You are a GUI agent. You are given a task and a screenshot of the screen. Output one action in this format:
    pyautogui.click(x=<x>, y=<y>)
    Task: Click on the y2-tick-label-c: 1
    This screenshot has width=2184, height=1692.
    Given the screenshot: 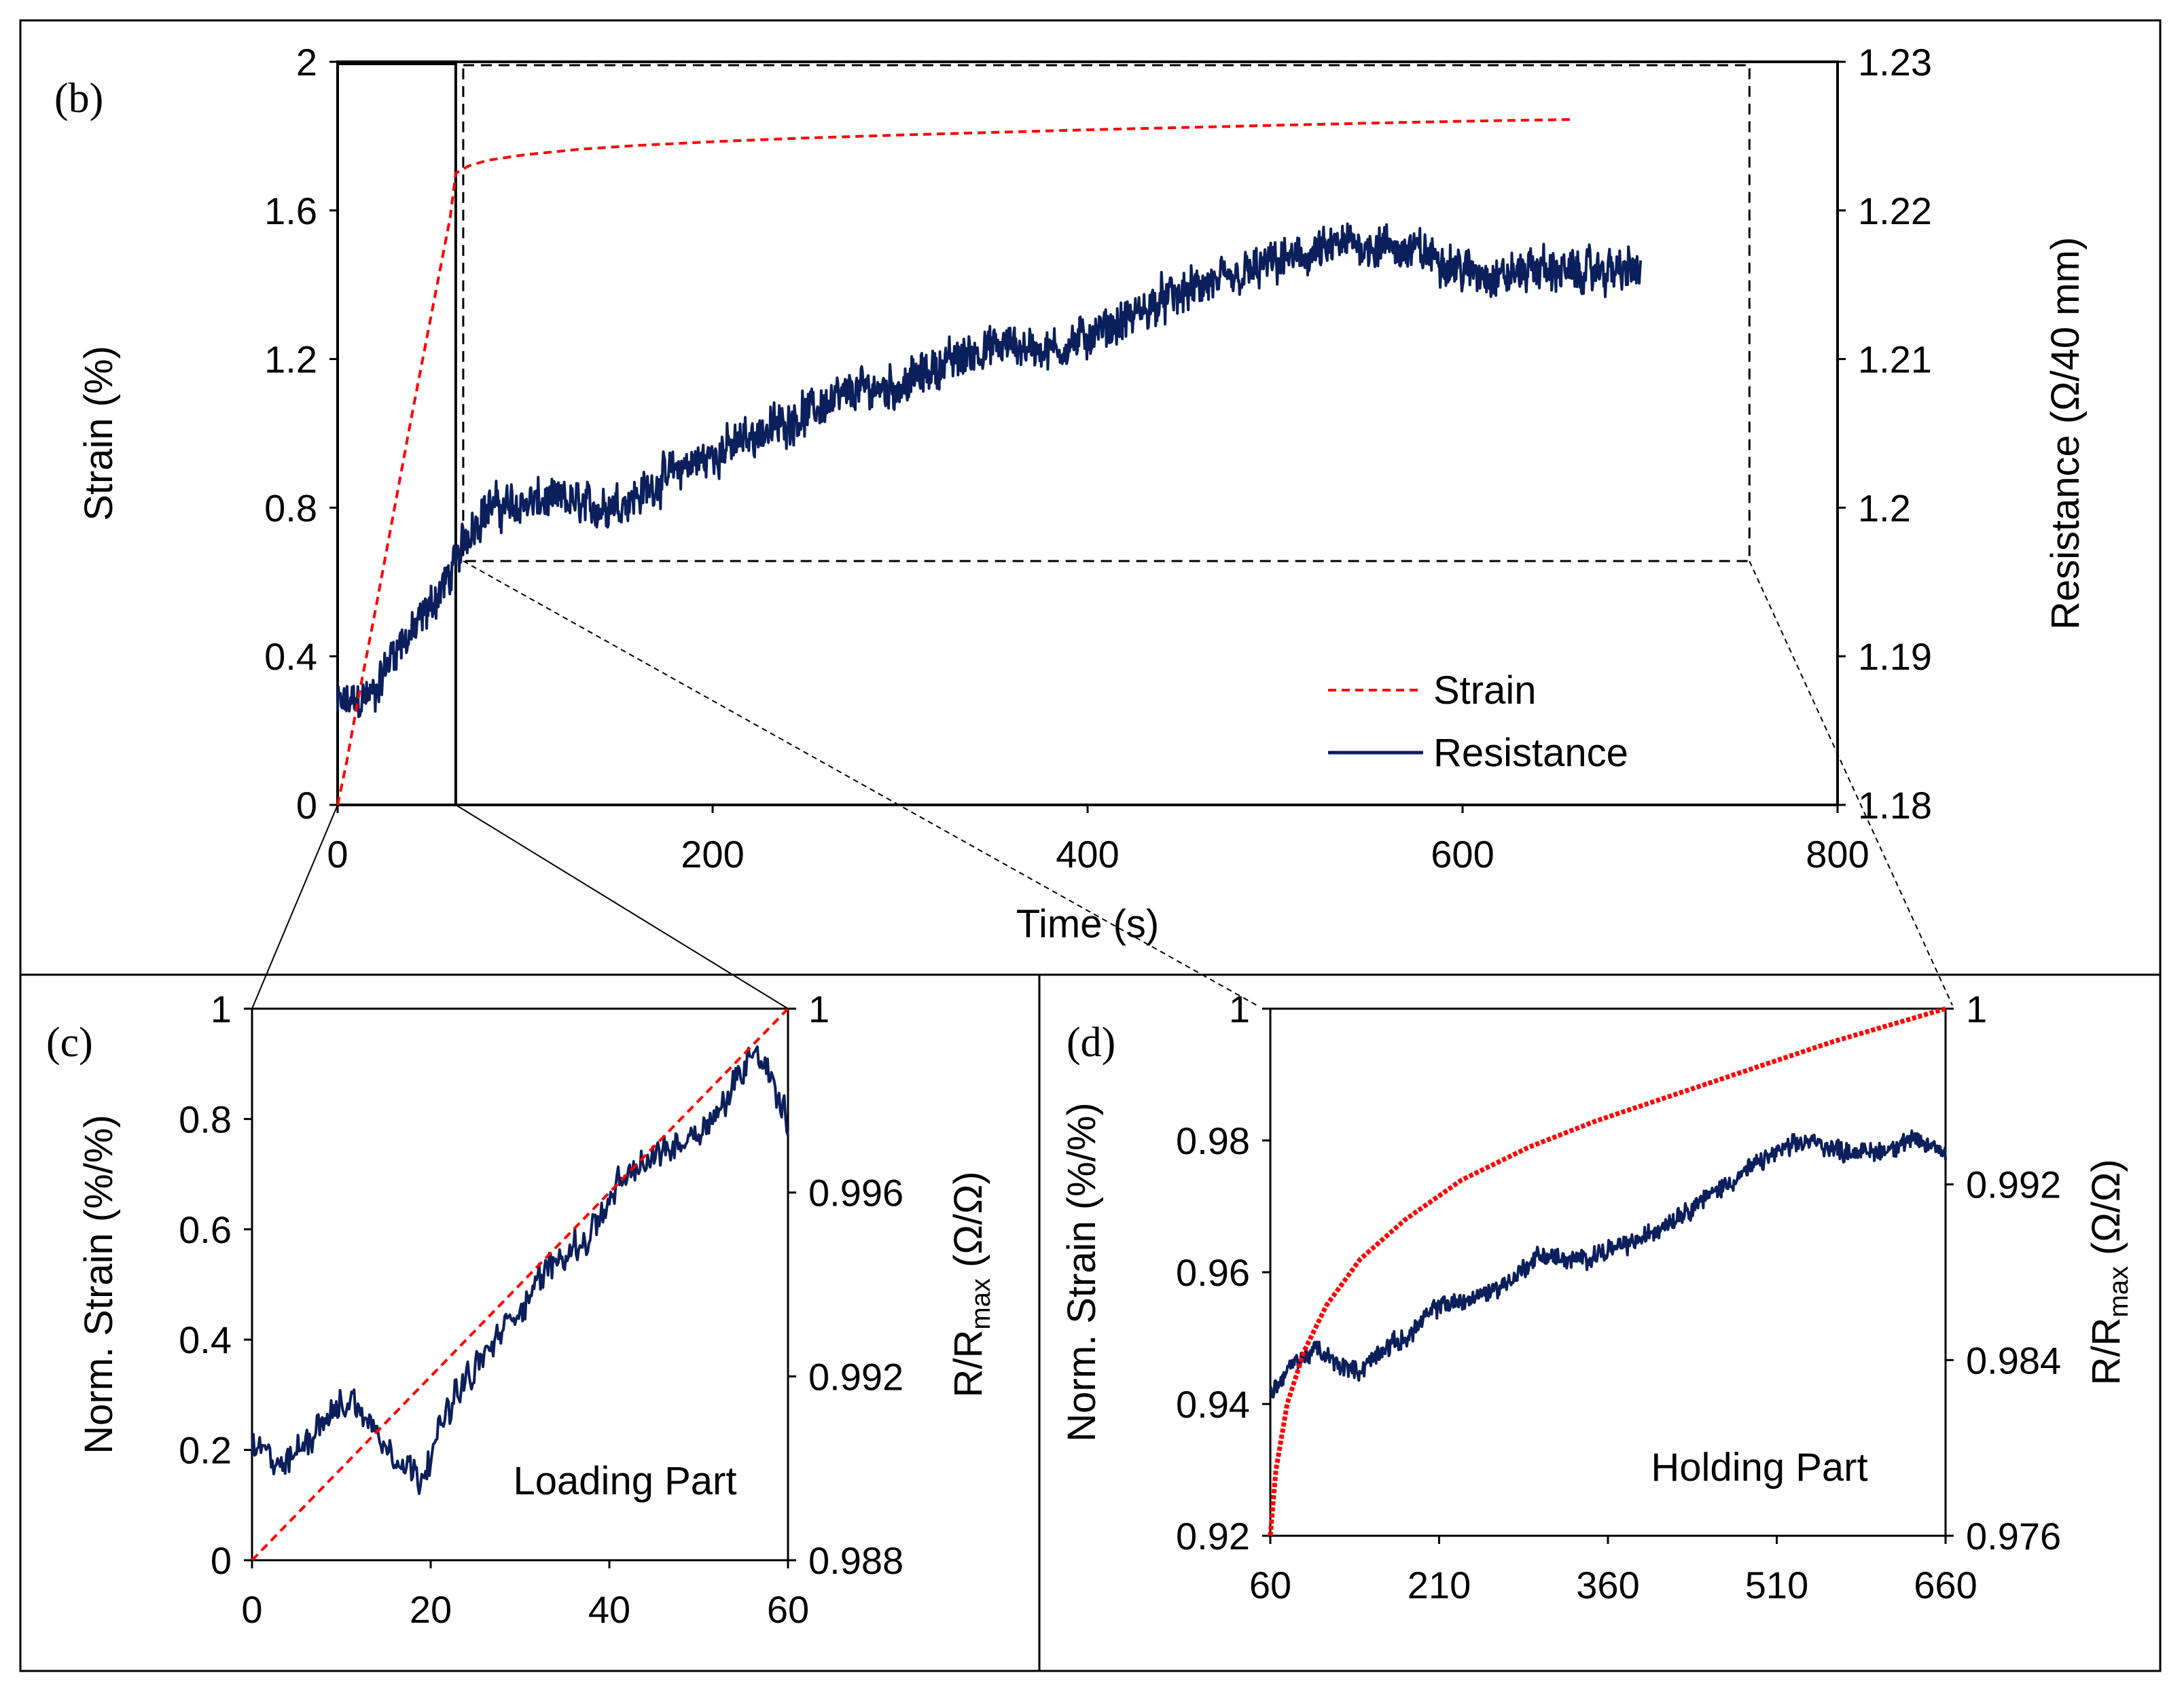 What is the action you would take?
    pyautogui.click(x=818, y=1009)
    